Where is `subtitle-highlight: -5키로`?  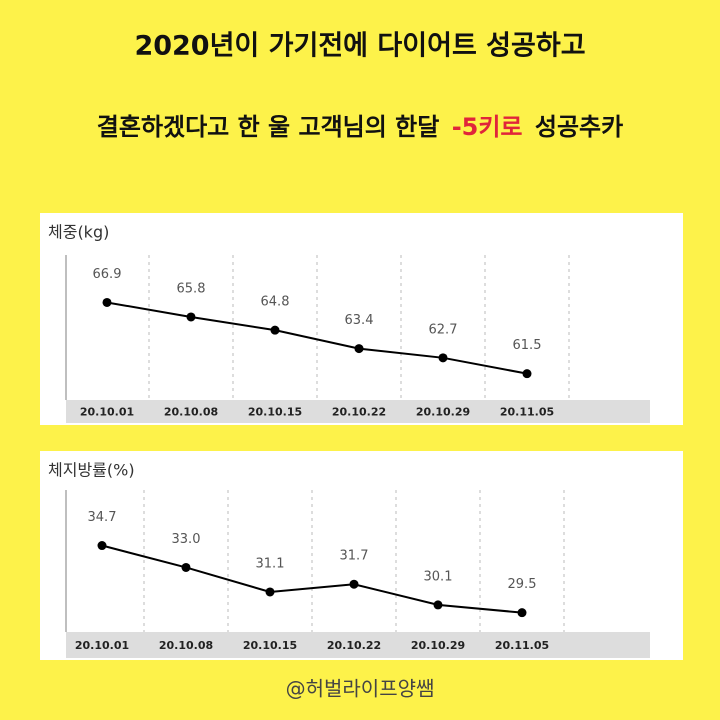
subtitle-highlight: -5키로 is located at coordinates (487, 127).